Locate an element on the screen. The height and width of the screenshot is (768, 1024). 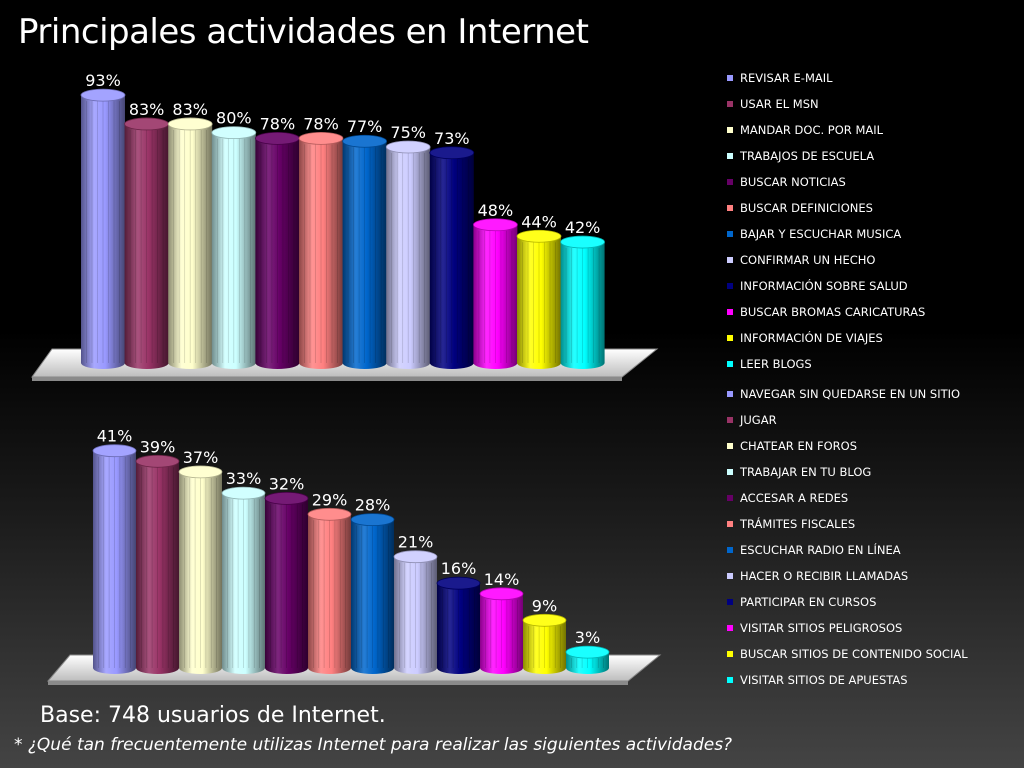
legend-label: TRABAJOS DE ESCUELA is located at coordinates (807, 156).